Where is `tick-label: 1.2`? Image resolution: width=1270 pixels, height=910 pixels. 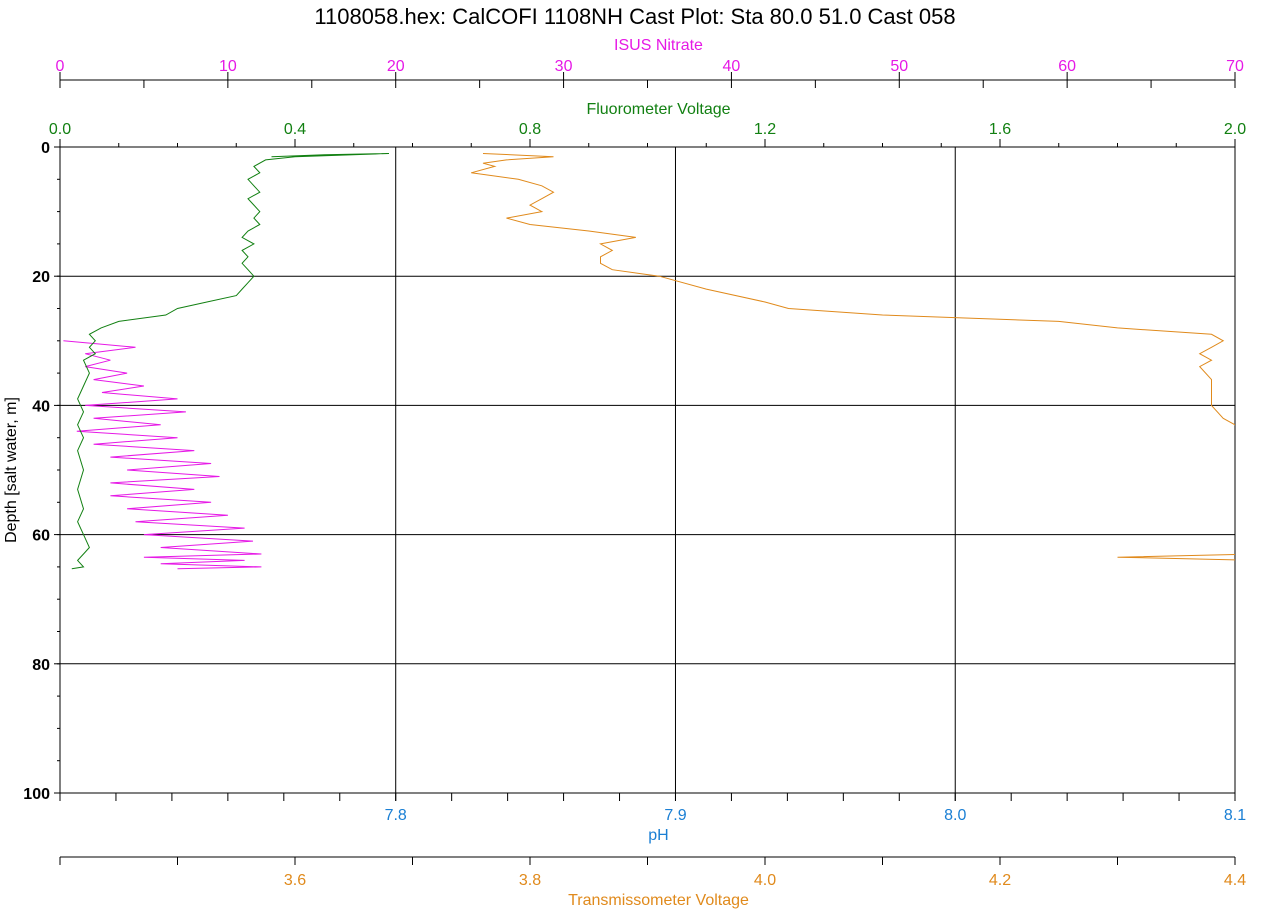
tick-label: 1.2 is located at coordinates (765, 129).